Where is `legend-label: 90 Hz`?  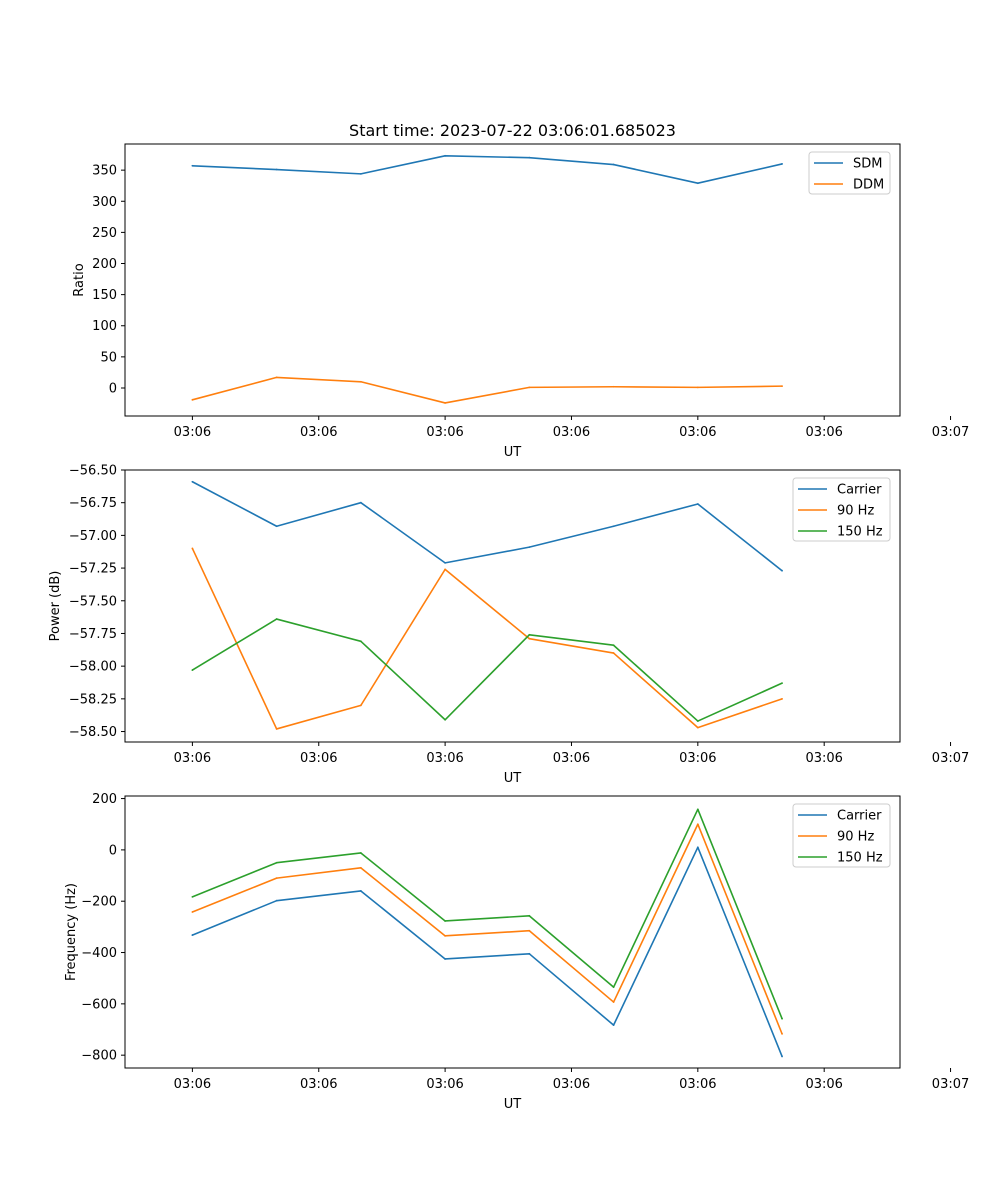
legend-label: 90 Hz is located at coordinates (855, 837).